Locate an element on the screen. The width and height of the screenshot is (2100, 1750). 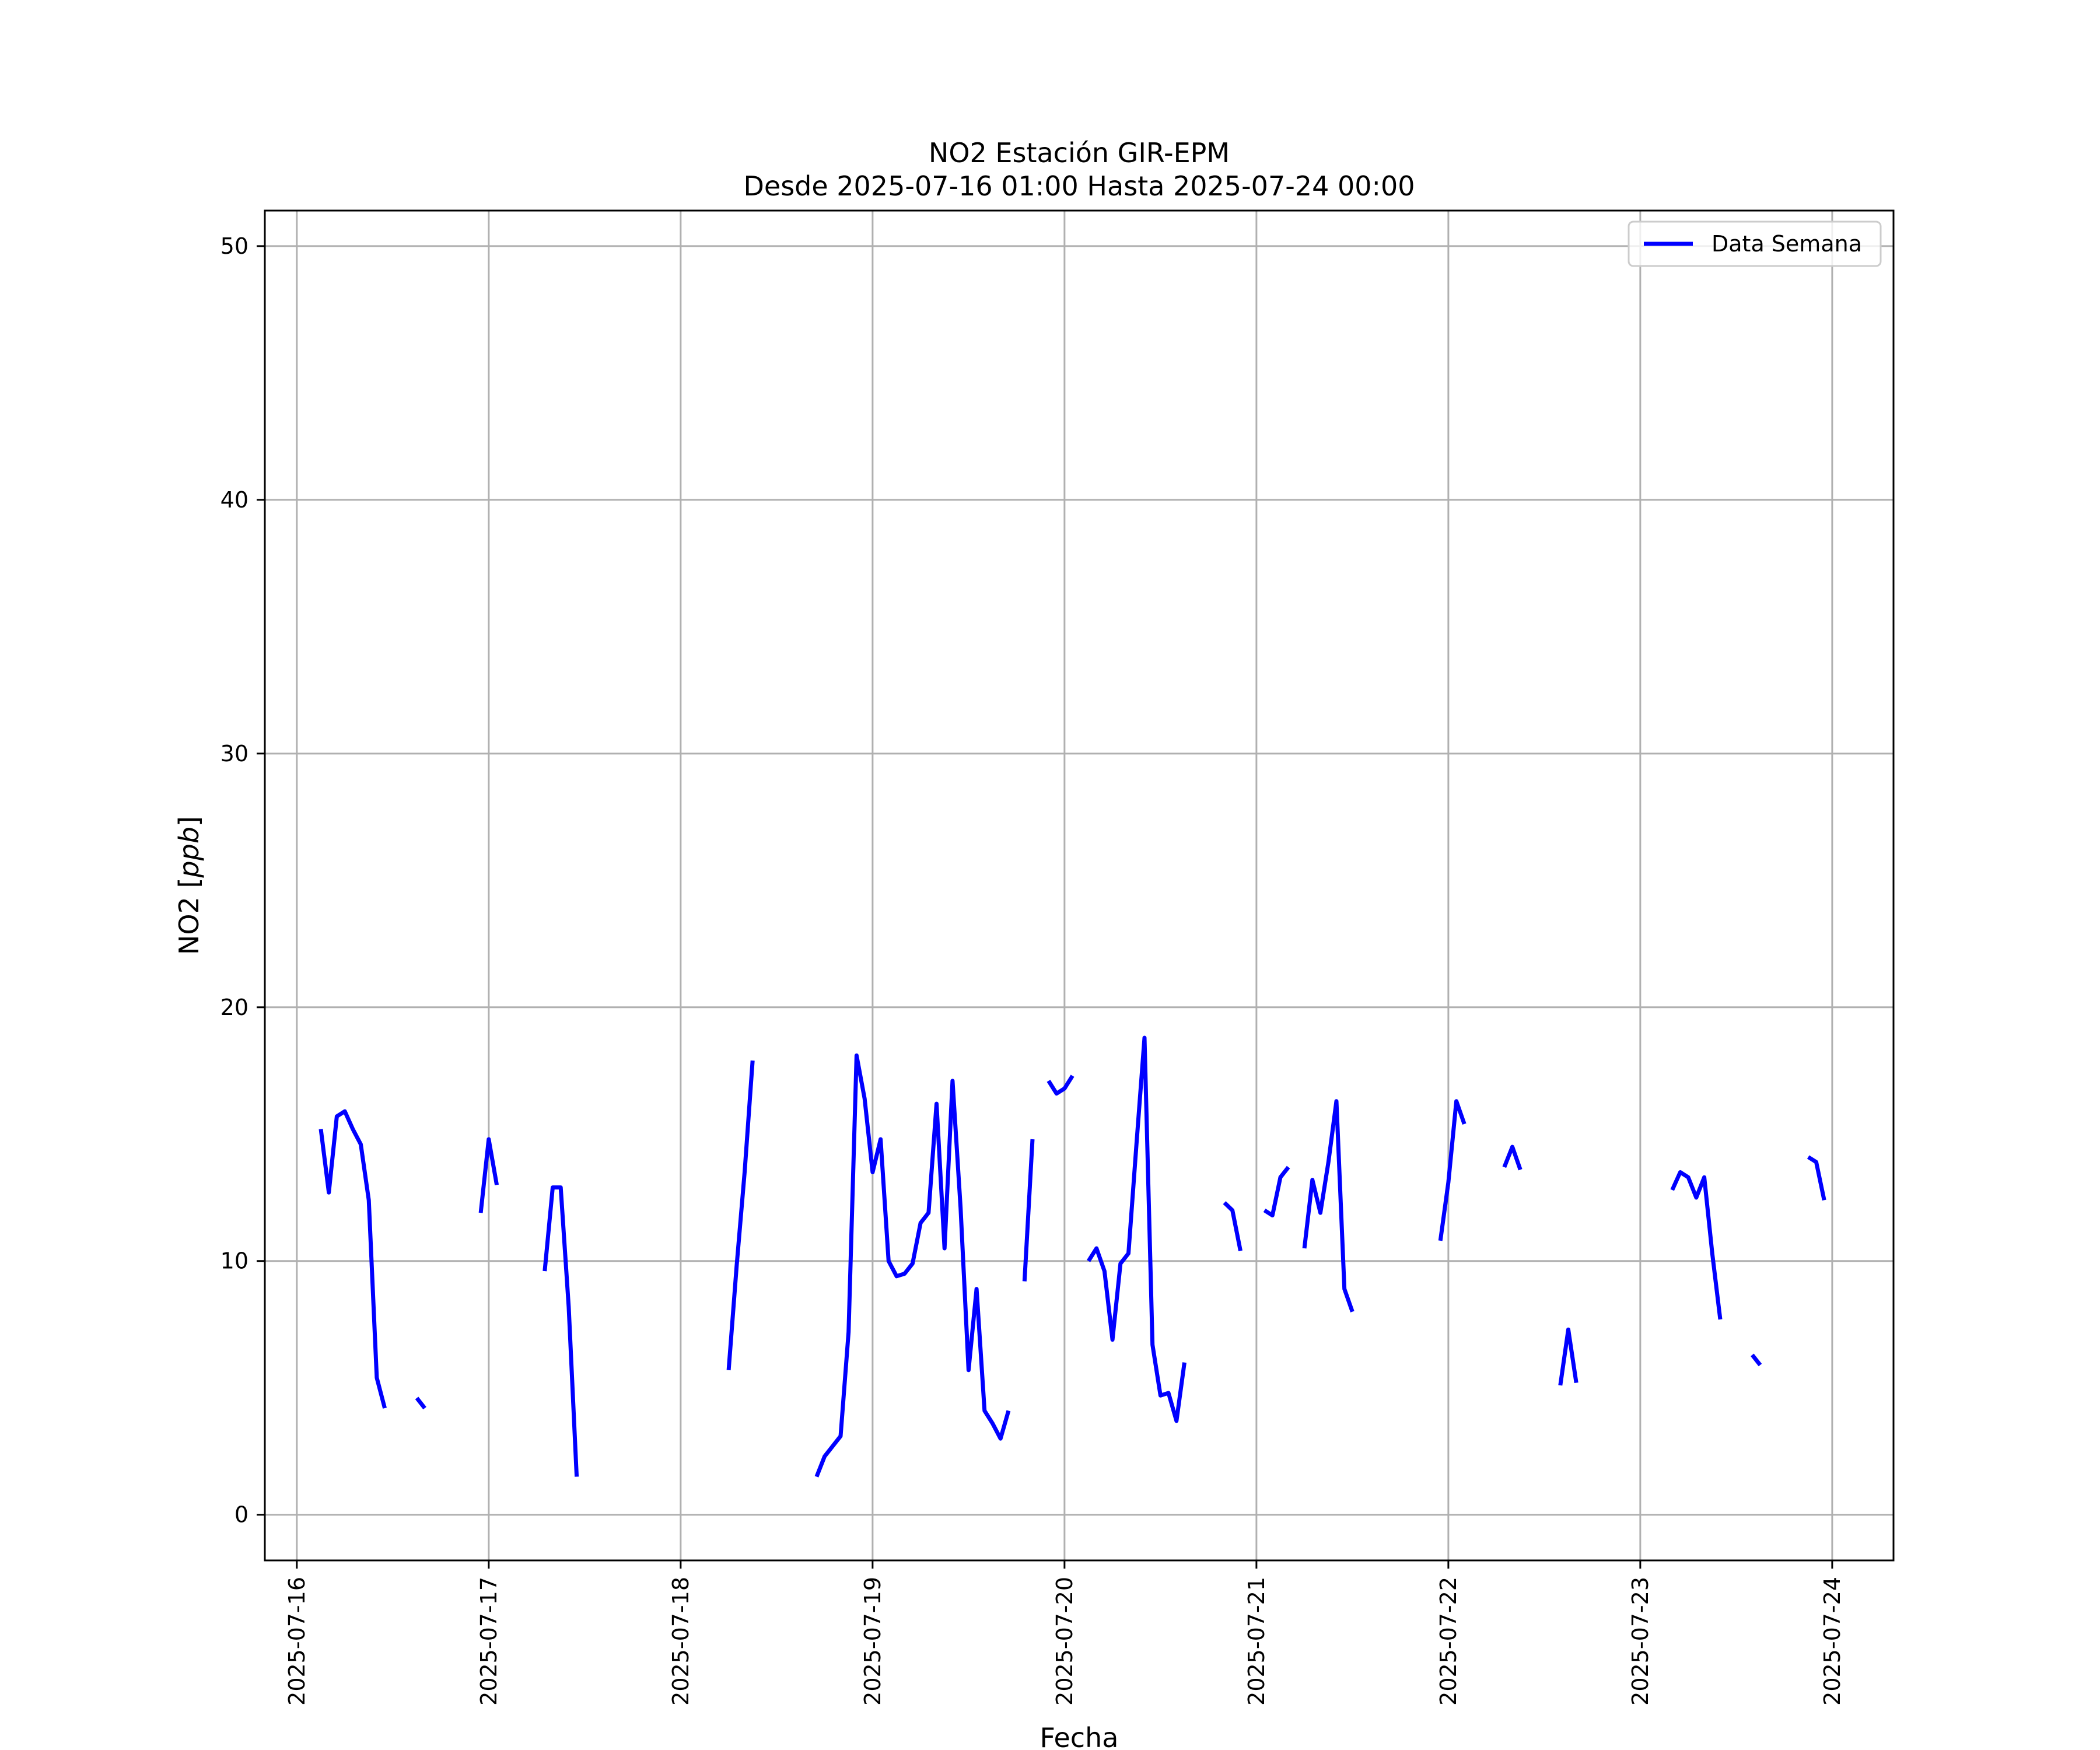
y-axis-label-unit: ppb is located at coordinates (189, 852).